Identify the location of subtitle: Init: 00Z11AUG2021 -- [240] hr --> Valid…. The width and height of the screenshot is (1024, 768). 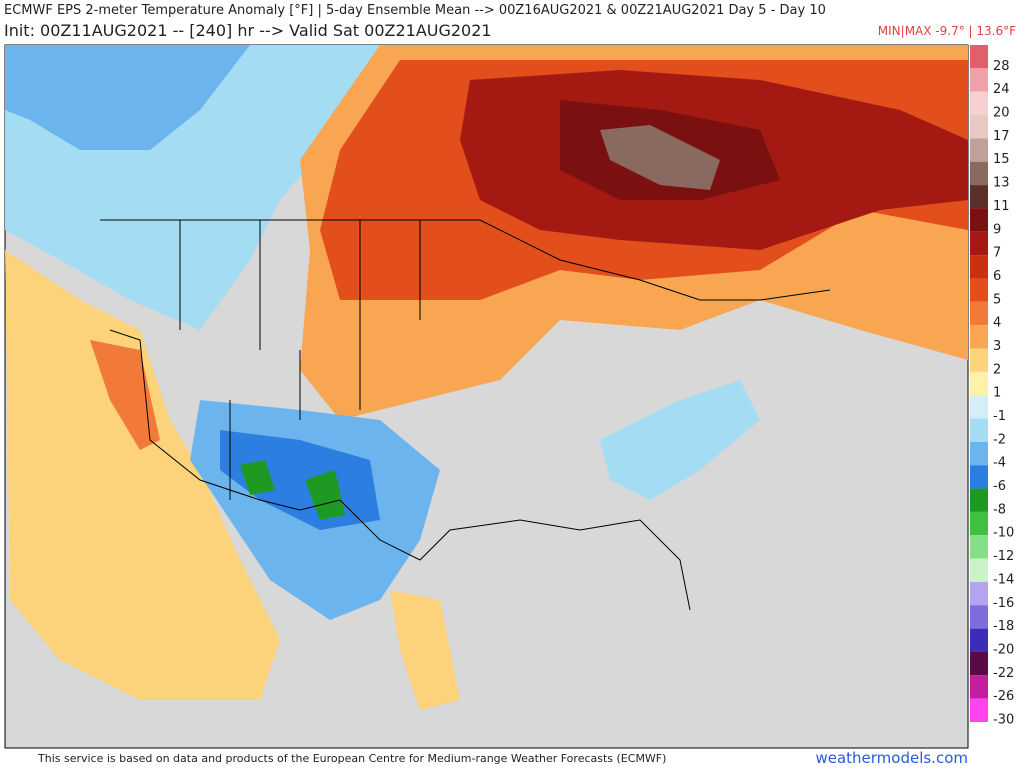
(248, 30).